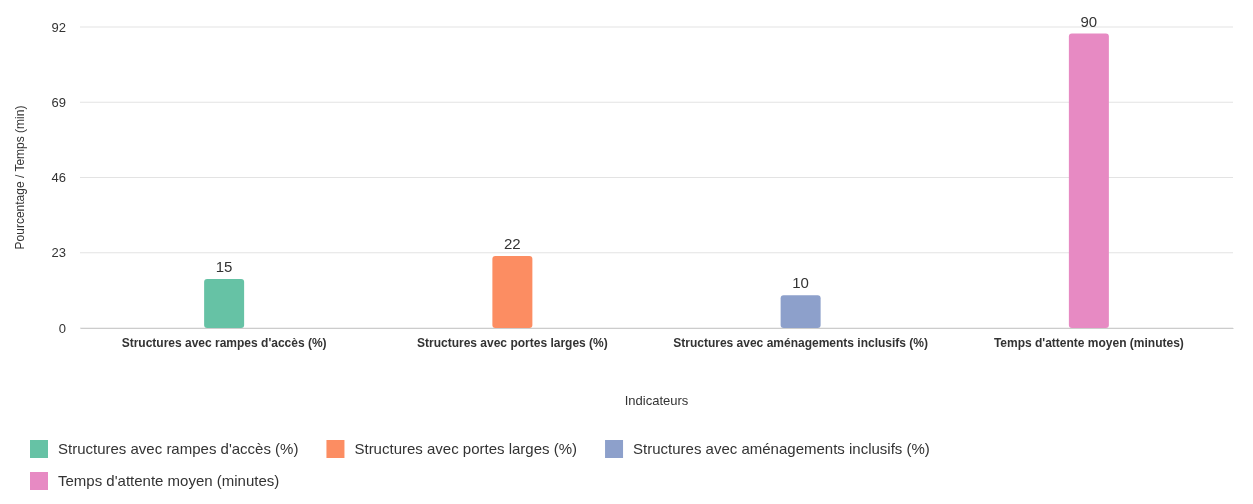  Describe the element at coordinates (800, 283) in the screenshot. I see `data-label: 10` at that location.